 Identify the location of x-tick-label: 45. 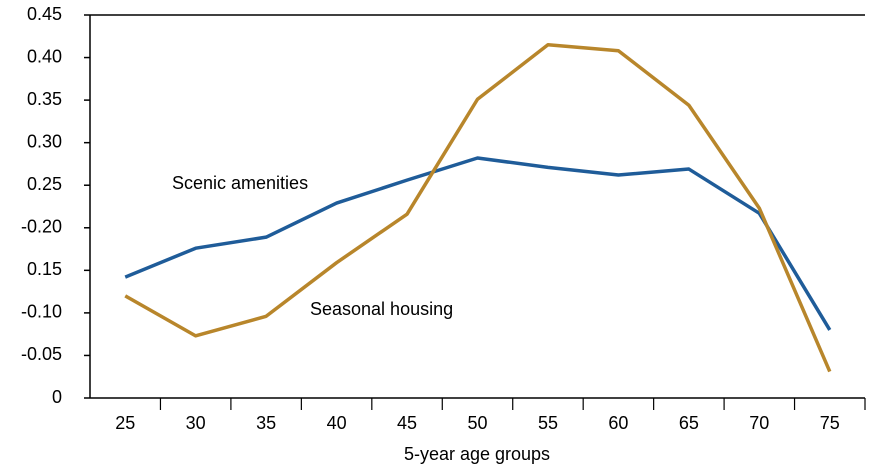
(407, 423).